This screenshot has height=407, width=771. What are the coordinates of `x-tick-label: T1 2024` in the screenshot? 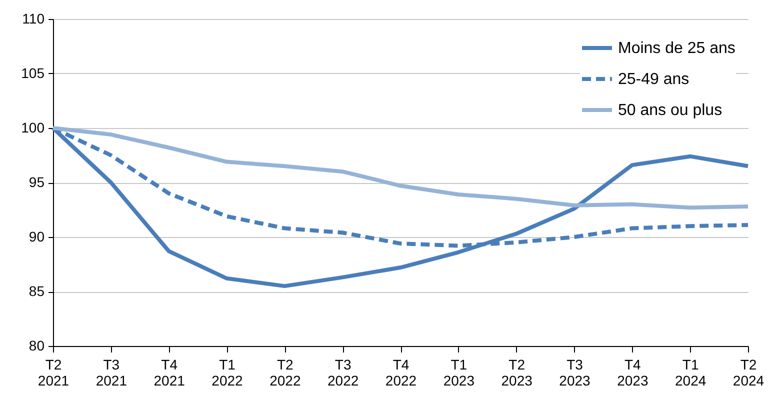 It's located at (690, 372).